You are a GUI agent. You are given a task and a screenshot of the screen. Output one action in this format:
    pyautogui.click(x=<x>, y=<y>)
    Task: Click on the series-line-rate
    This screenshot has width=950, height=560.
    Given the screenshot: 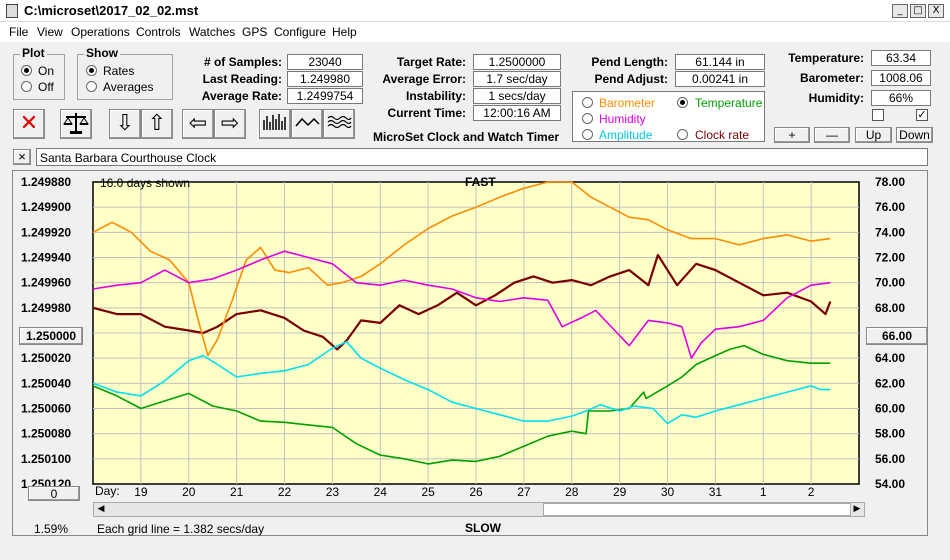 What is the action you would take?
    pyautogui.click(x=462, y=302)
    